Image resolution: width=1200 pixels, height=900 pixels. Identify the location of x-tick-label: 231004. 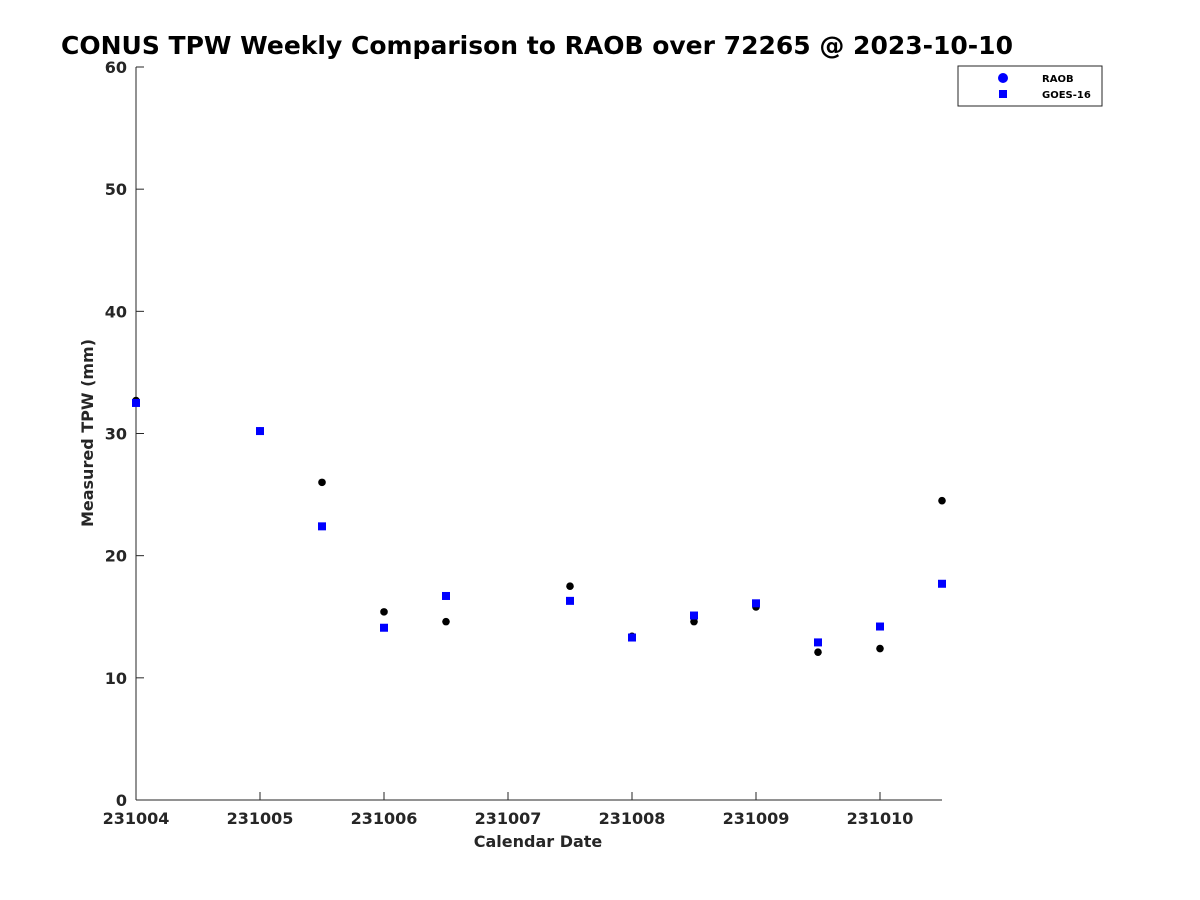
(136, 818).